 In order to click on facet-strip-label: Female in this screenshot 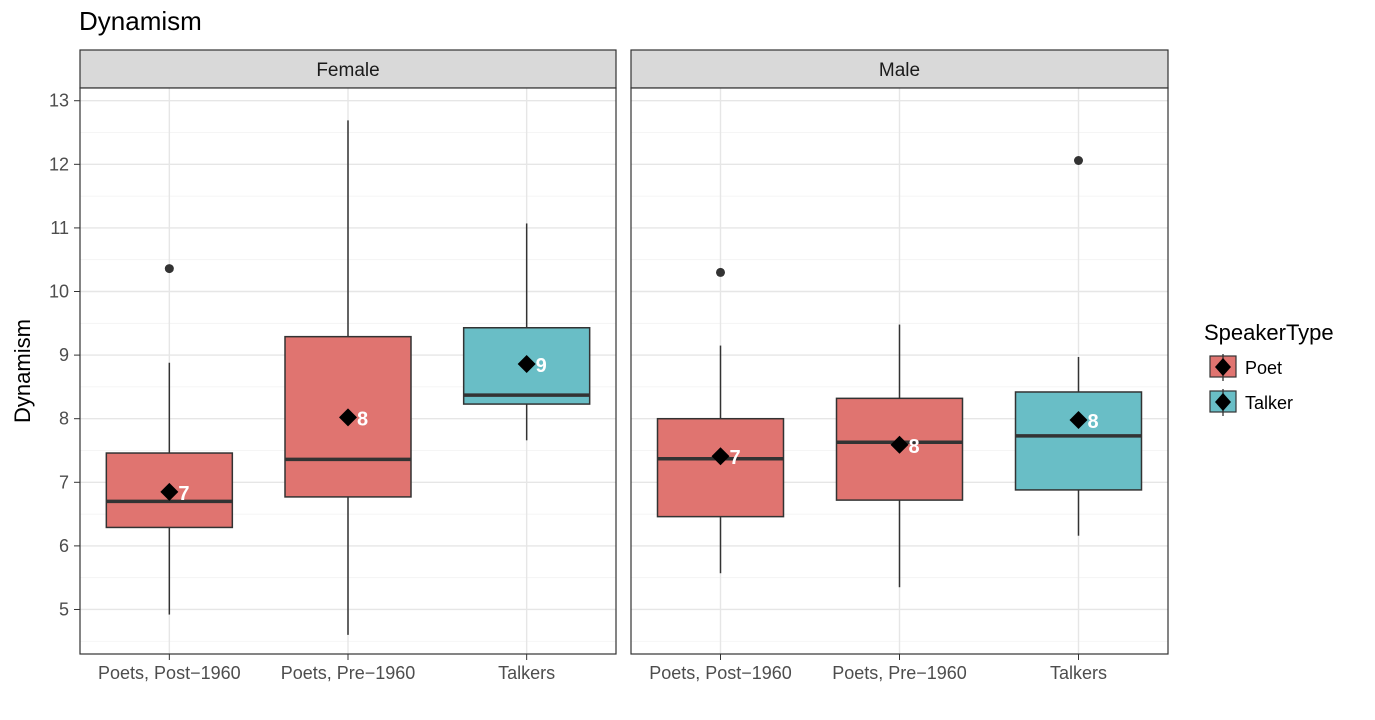, I will do `click(347, 70)`.